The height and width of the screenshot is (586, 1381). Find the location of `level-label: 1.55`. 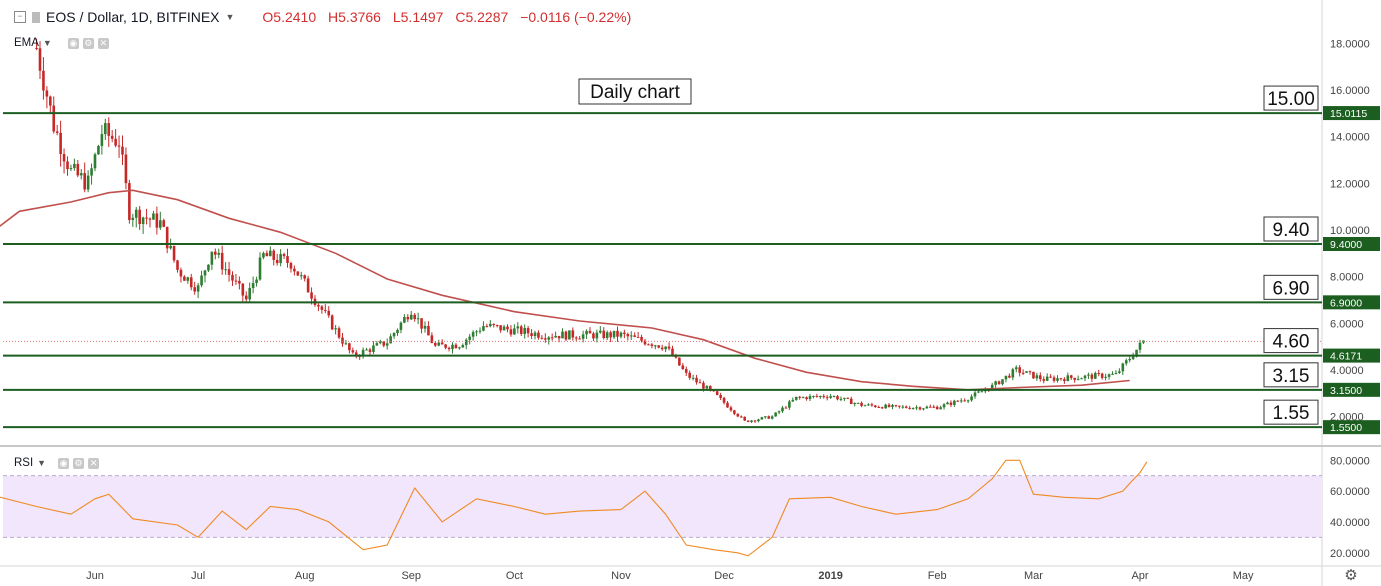

level-label: 1.55 is located at coordinates (1291, 413).